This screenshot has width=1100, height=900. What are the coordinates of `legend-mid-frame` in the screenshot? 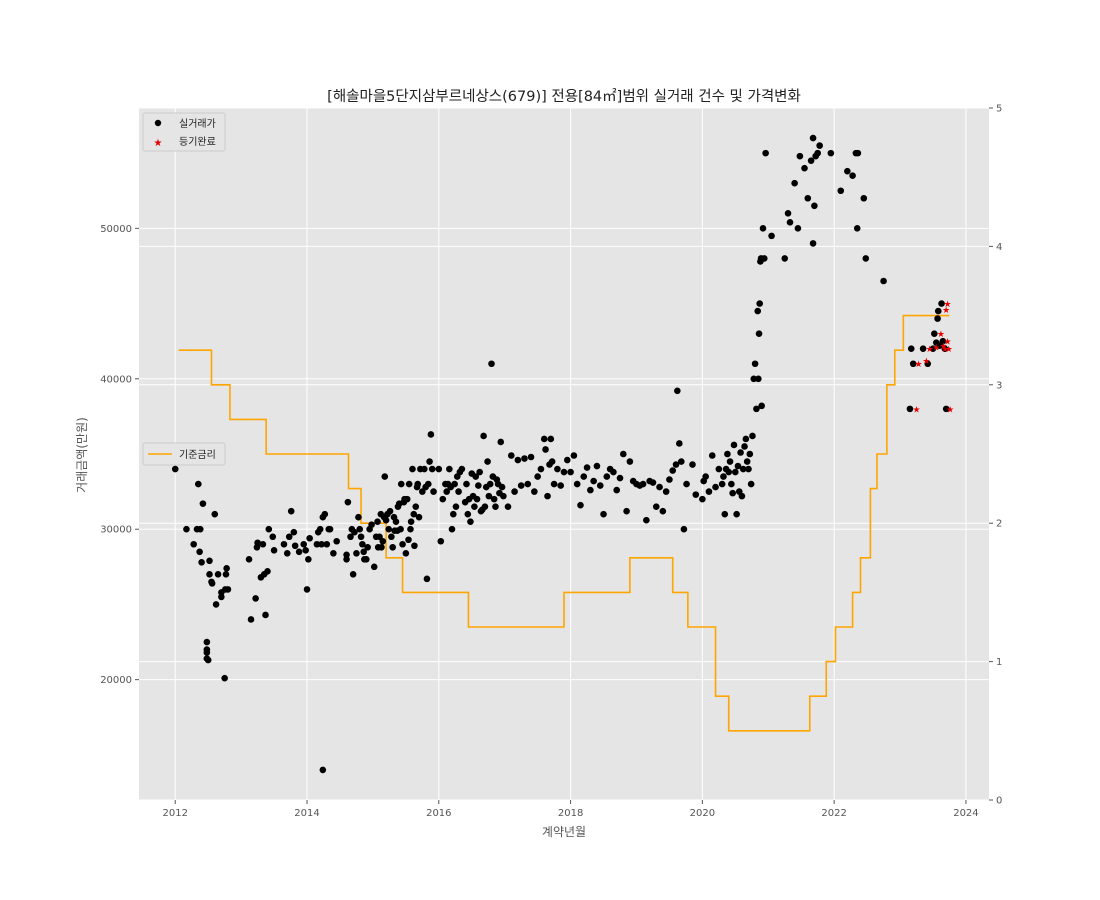 It's located at (184, 454).